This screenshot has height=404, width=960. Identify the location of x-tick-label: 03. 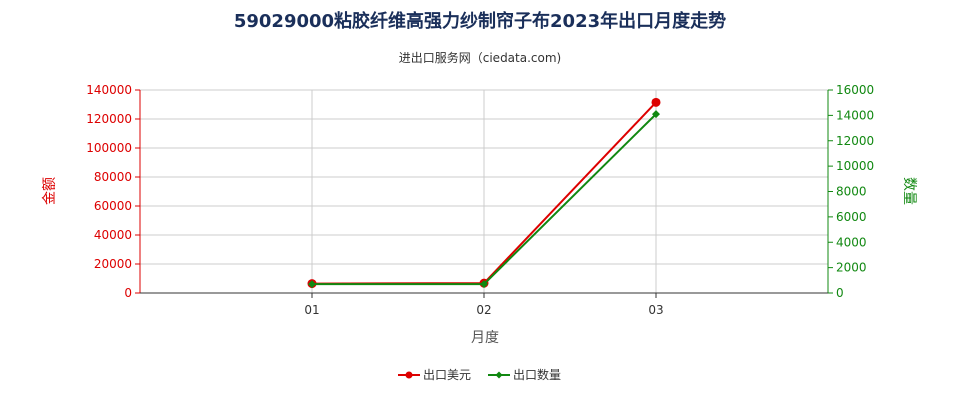
(655, 310).